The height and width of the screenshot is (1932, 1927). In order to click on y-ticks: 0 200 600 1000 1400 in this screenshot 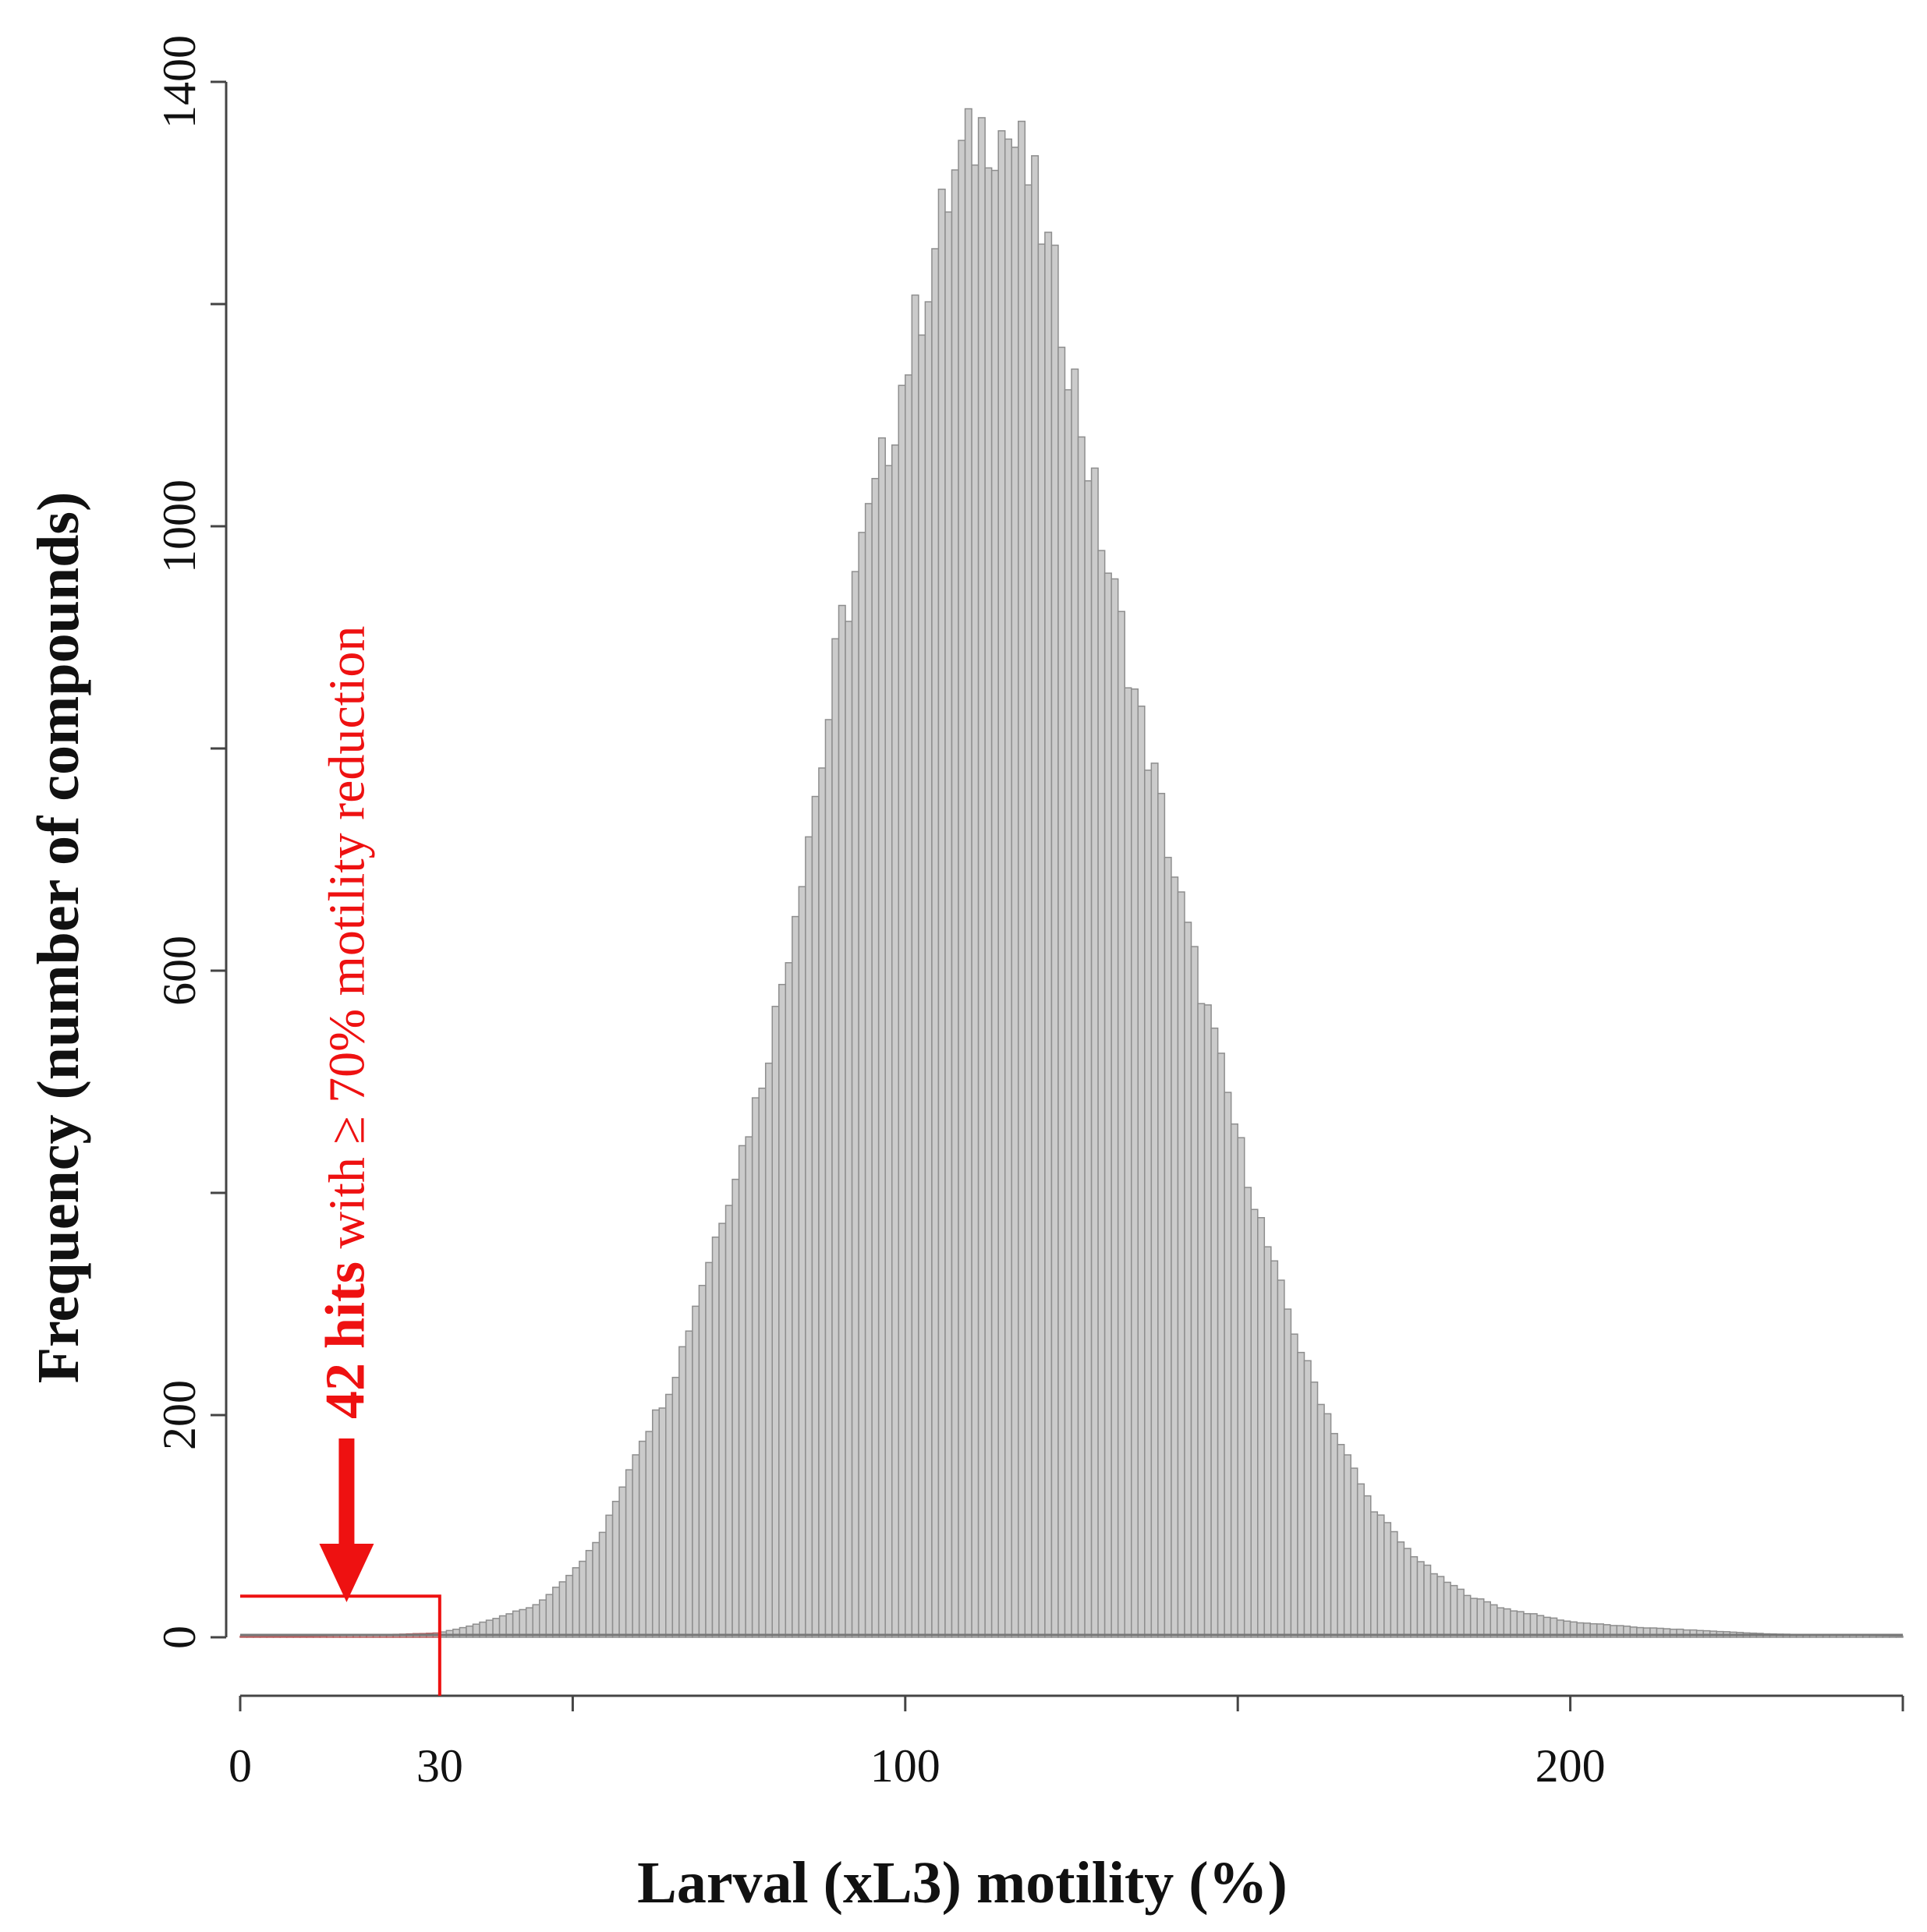, I will do `click(190, 842)`.